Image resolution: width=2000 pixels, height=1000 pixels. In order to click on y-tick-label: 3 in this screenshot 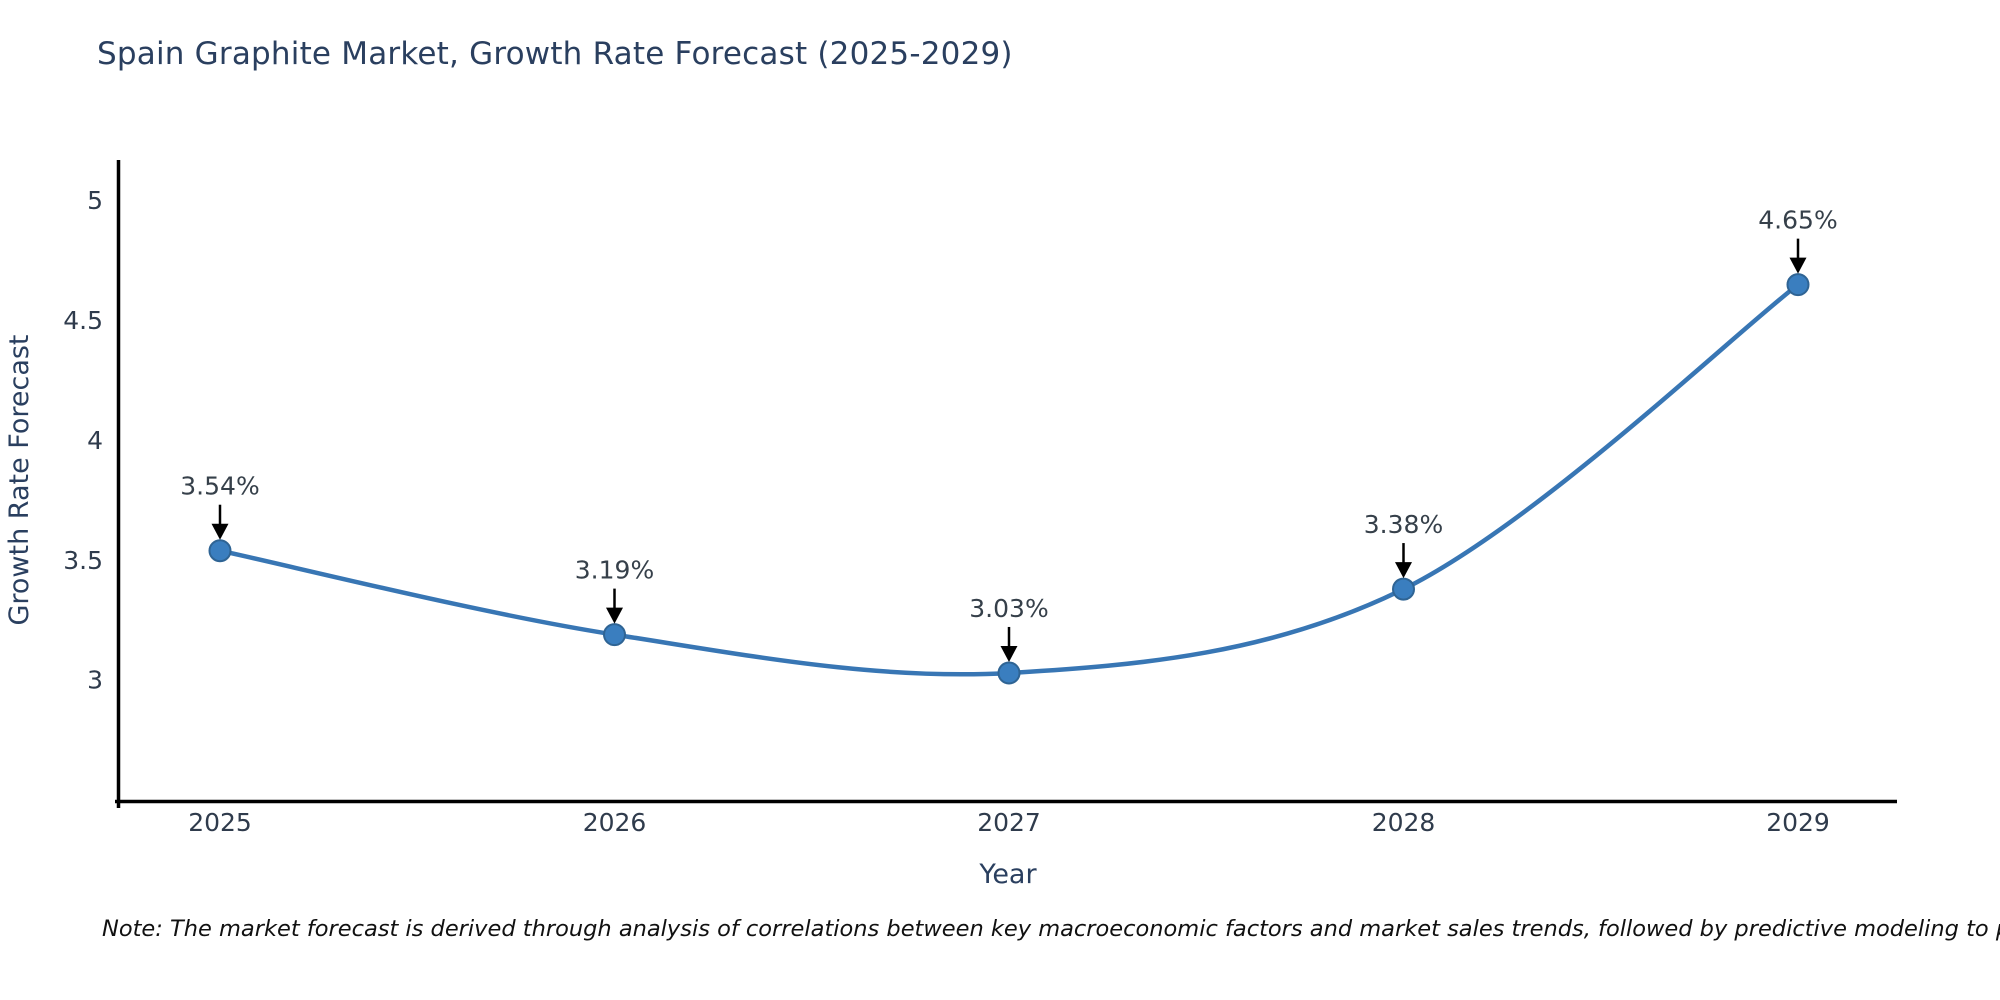, I will do `click(95, 680)`.